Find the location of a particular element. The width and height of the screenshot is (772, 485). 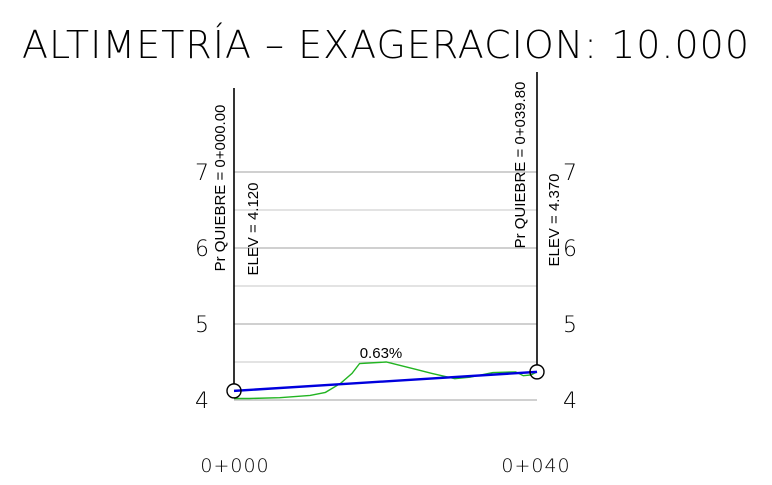

break-station-label-end: Pr QUIEBRE = 0+039.80 is located at coordinates (520, 165).